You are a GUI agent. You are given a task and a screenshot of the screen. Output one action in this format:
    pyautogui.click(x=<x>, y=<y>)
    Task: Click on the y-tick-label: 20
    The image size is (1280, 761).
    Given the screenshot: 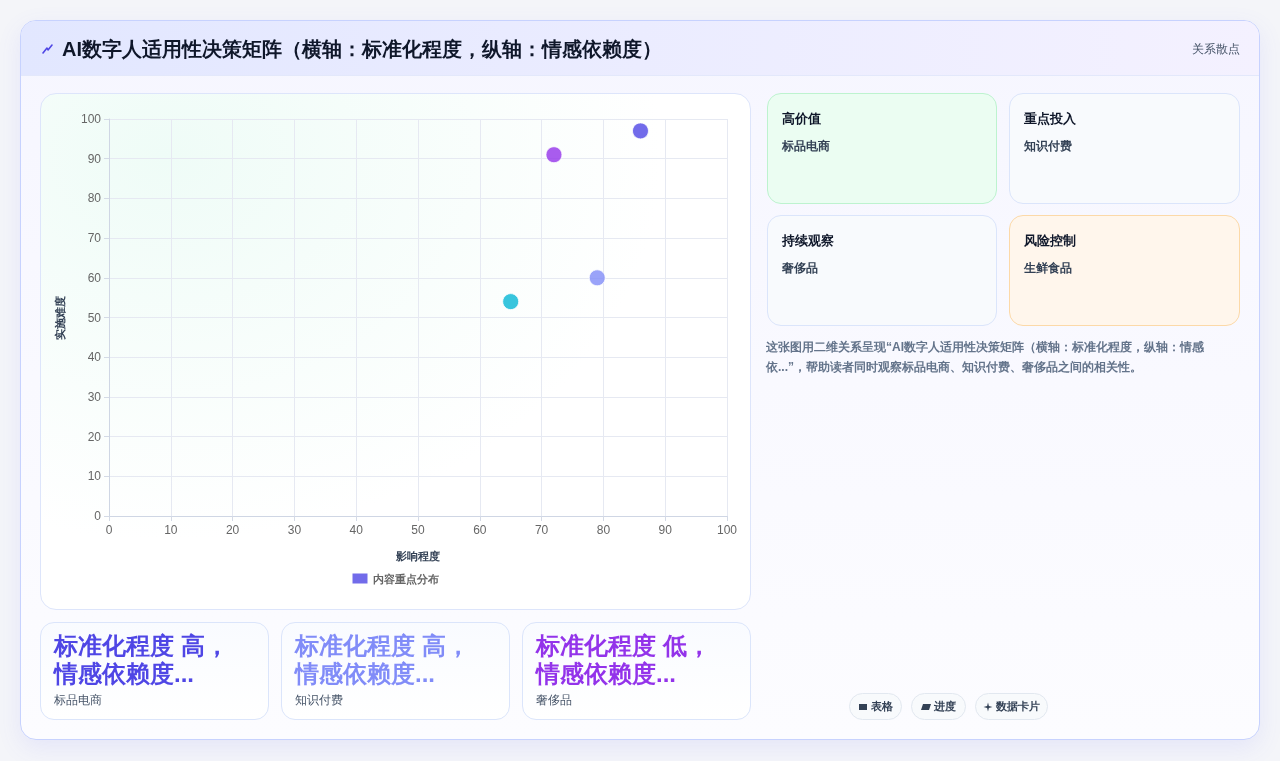 What is the action you would take?
    pyautogui.click(x=94, y=436)
    